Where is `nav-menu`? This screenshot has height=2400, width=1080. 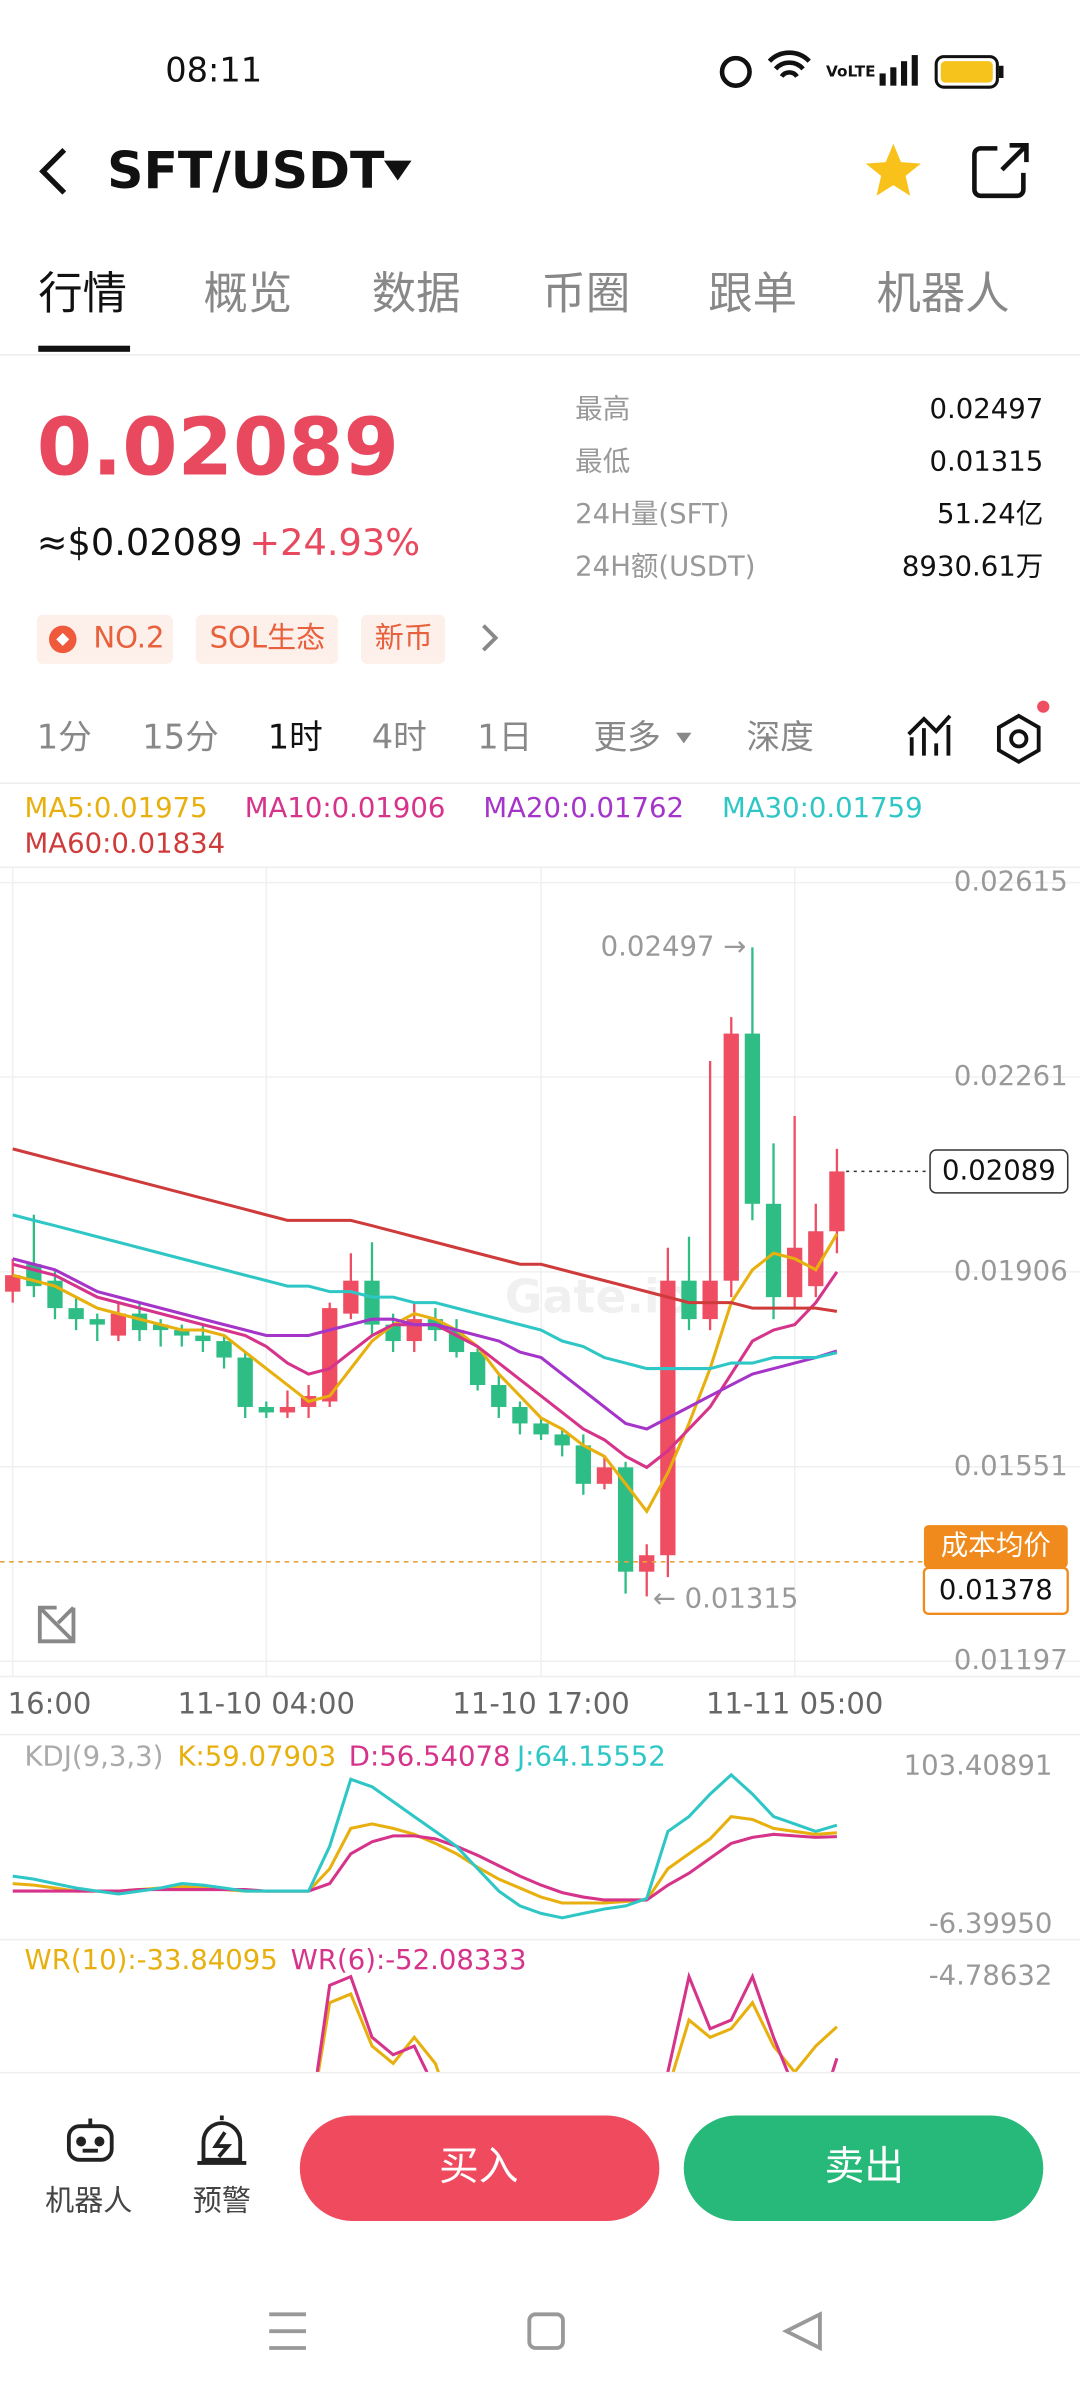
nav-menu is located at coordinates (287, 2331).